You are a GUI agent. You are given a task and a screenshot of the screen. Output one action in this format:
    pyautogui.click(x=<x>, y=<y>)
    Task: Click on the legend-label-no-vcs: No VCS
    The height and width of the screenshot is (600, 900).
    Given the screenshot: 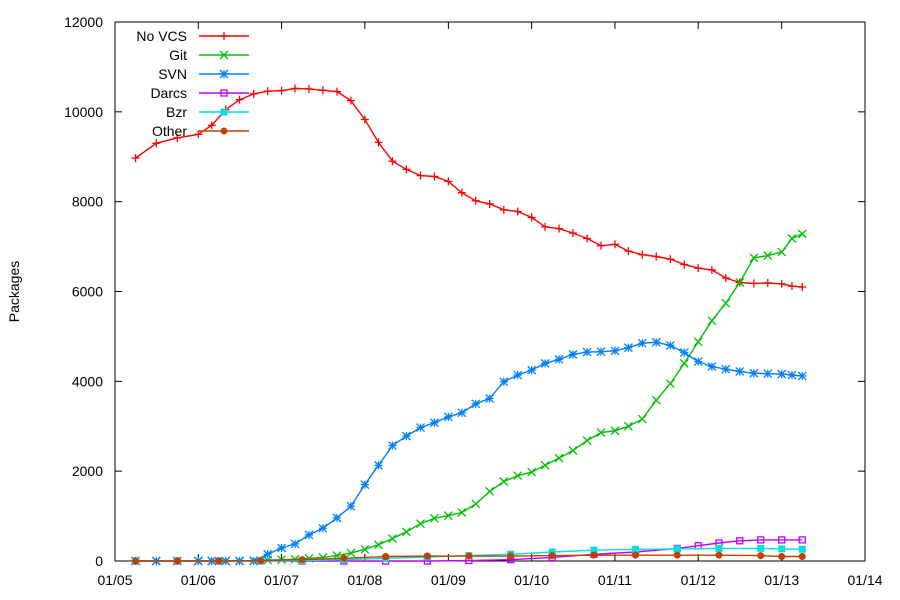 What is the action you would take?
    pyautogui.click(x=161, y=36)
    